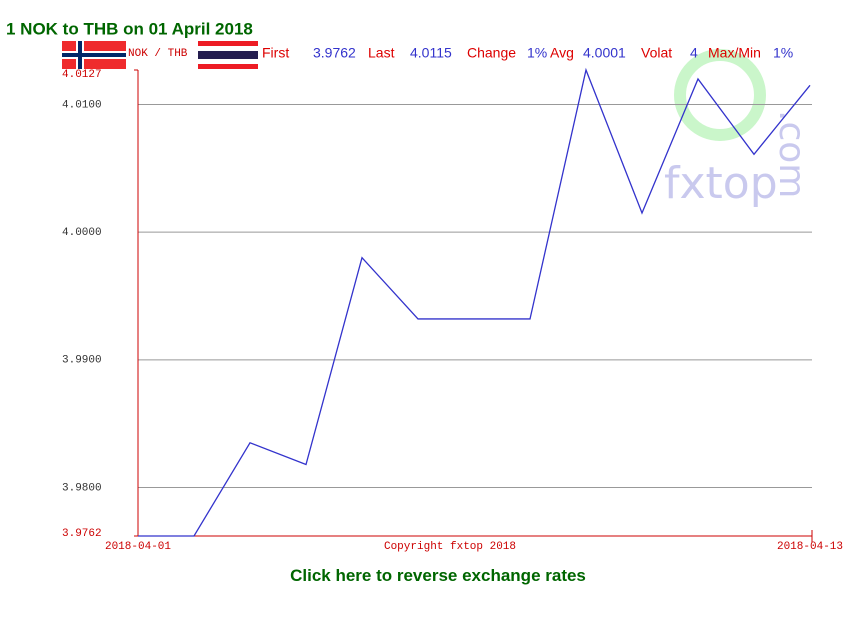 This screenshot has height=617, width=844. I want to click on stat-label: Volat, so click(656, 53).